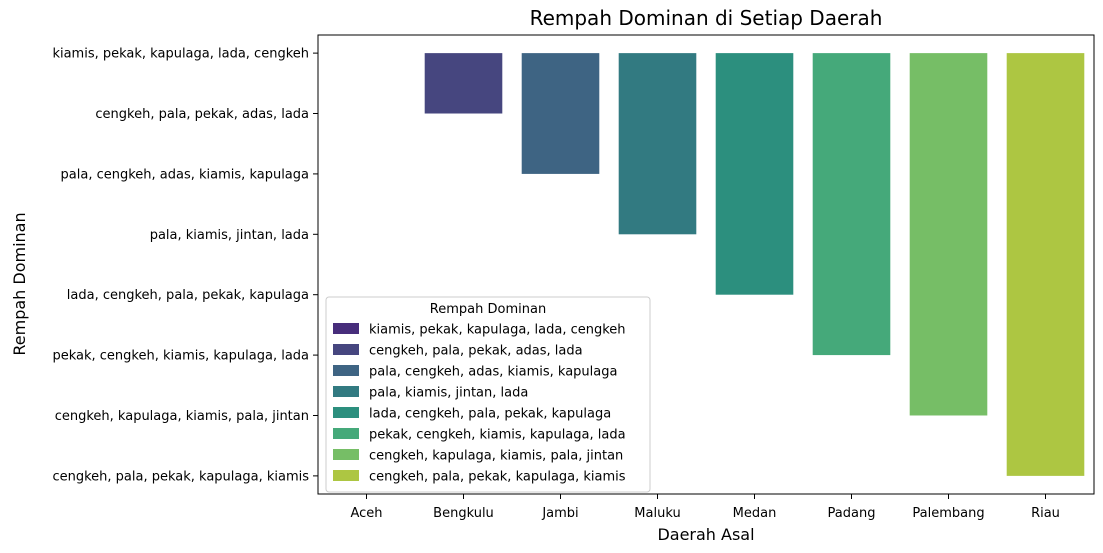 The width and height of the screenshot is (1103, 553). What do you see at coordinates (497, 435) in the screenshot?
I see `legend-entry: pekak, cengkeh, kiamis, kapulaga, lada` at bounding box center [497, 435].